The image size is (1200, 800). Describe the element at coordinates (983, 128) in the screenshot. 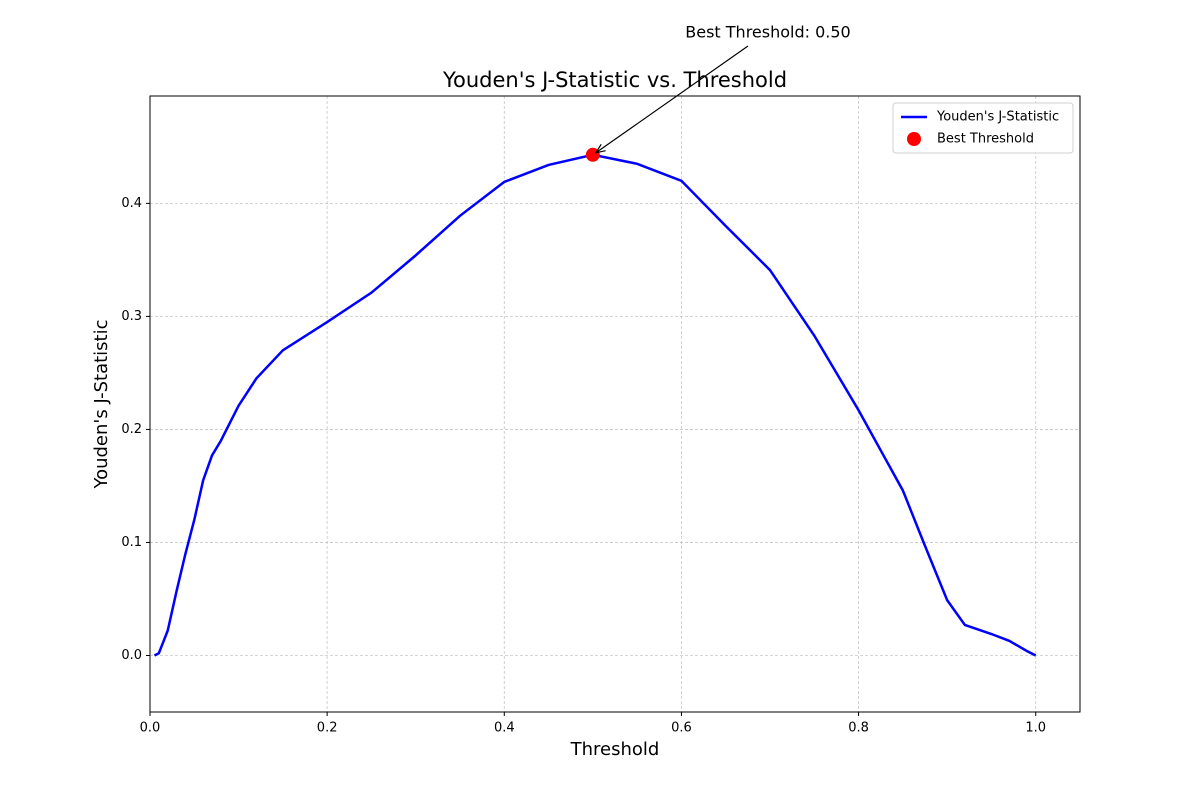

I see `legend-box` at that location.